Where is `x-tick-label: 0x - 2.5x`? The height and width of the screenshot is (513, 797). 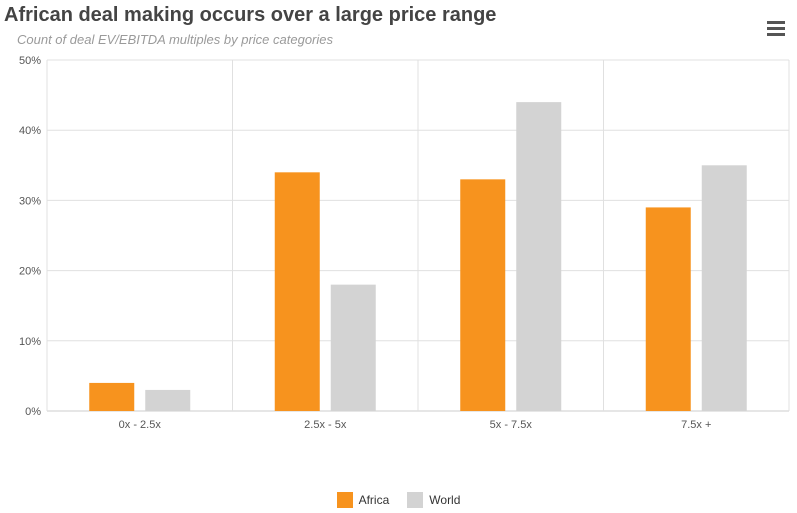
x-tick-label: 0x - 2.5x is located at coordinates (140, 425).